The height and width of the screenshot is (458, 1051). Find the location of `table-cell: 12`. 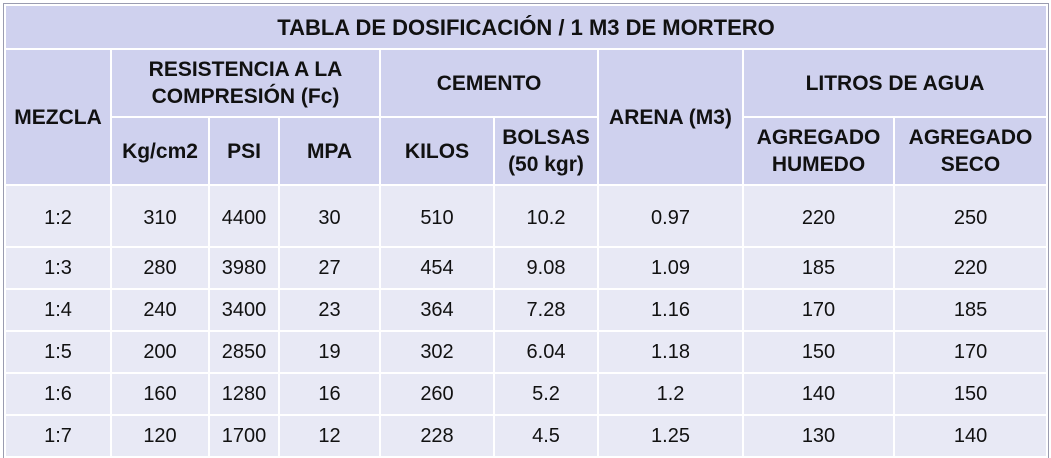

table-cell: 12 is located at coordinates (329, 436).